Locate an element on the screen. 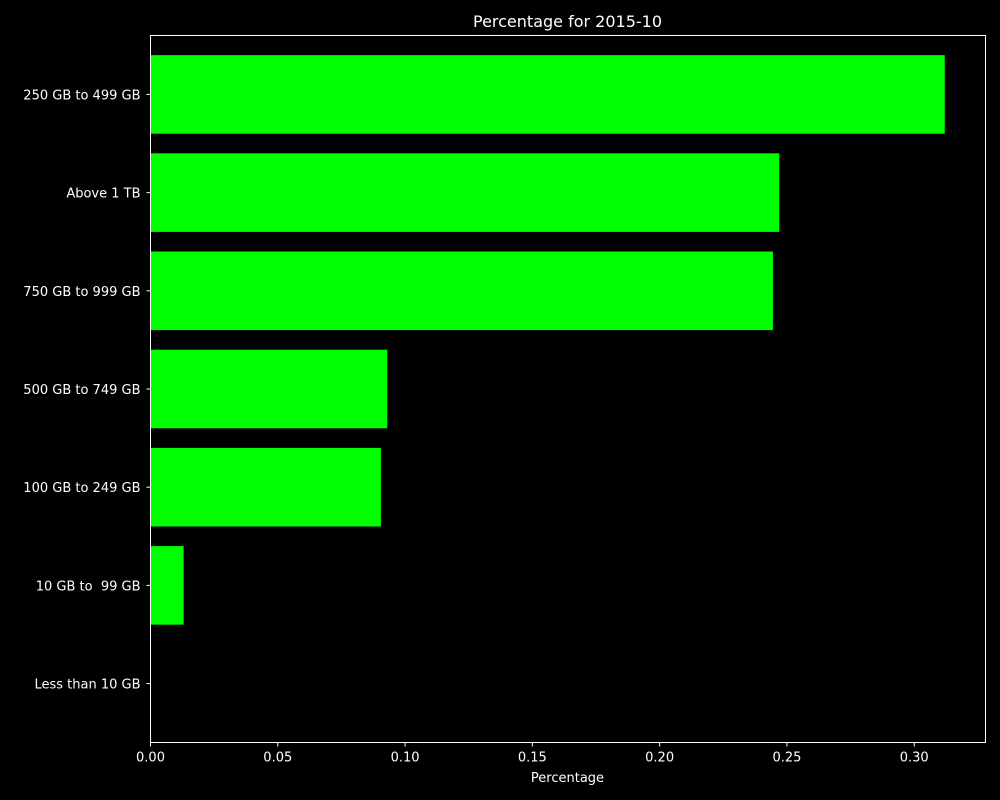  x-tick-label: 0.10 is located at coordinates (405, 758).